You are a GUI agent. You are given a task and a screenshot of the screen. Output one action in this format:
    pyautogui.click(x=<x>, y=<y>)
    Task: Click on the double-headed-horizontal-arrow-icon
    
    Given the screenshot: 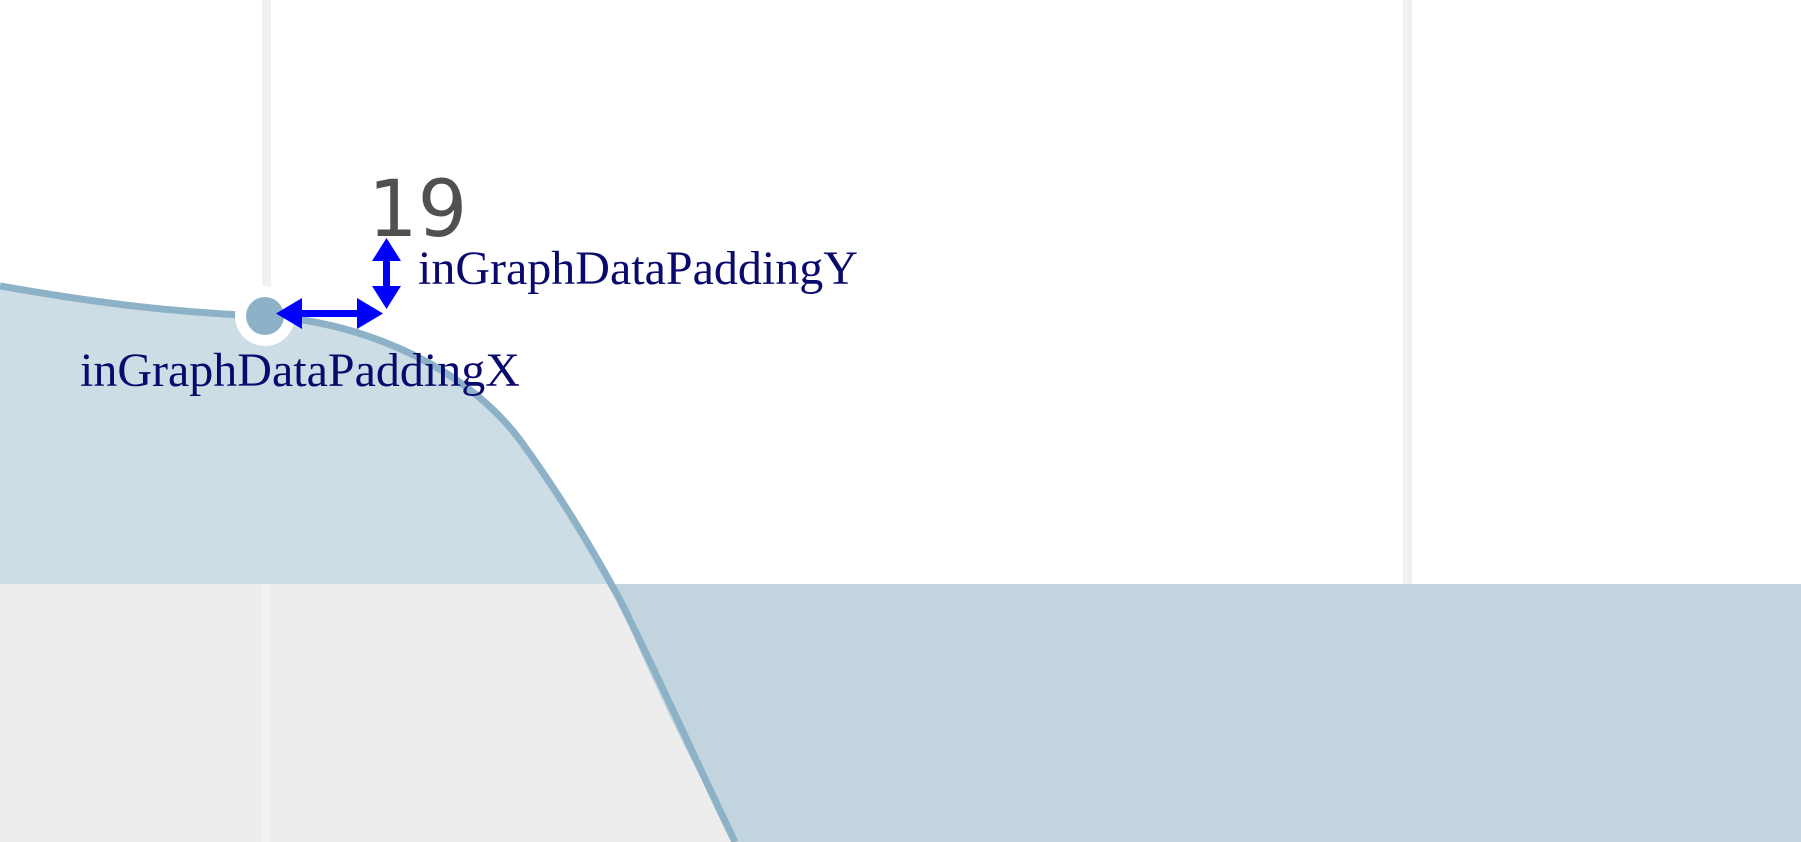 What is the action you would take?
    pyautogui.click(x=329, y=313)
    